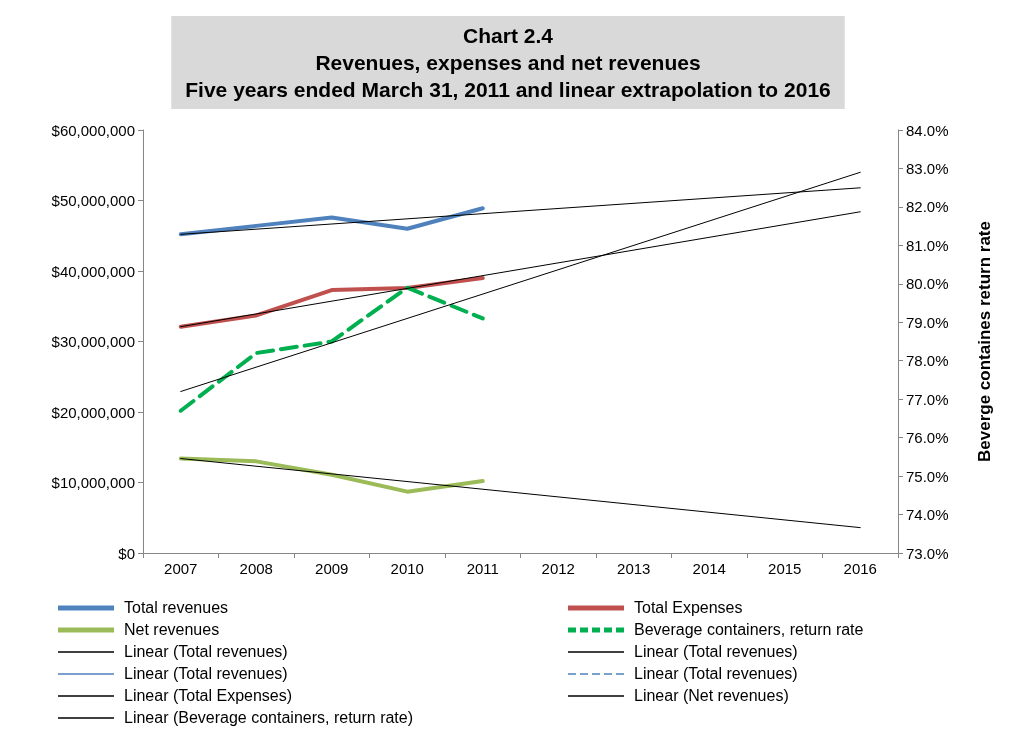 The width and height of the screenshot is (1016, 736). Describe the element at coordinates (927, 553) in the screenshot. I see `y2-tick-label: 73.0%` at that location.